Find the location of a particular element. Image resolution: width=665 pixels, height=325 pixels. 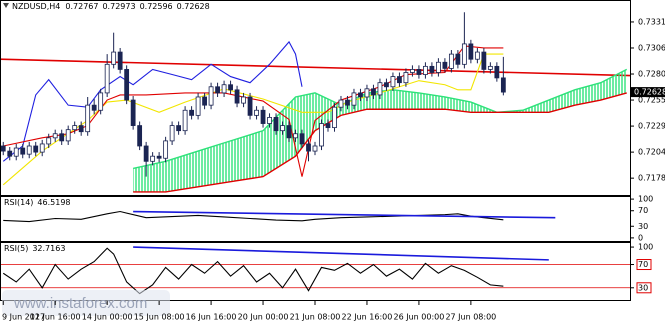

symbol-icon is located at coordinates (6, 5).